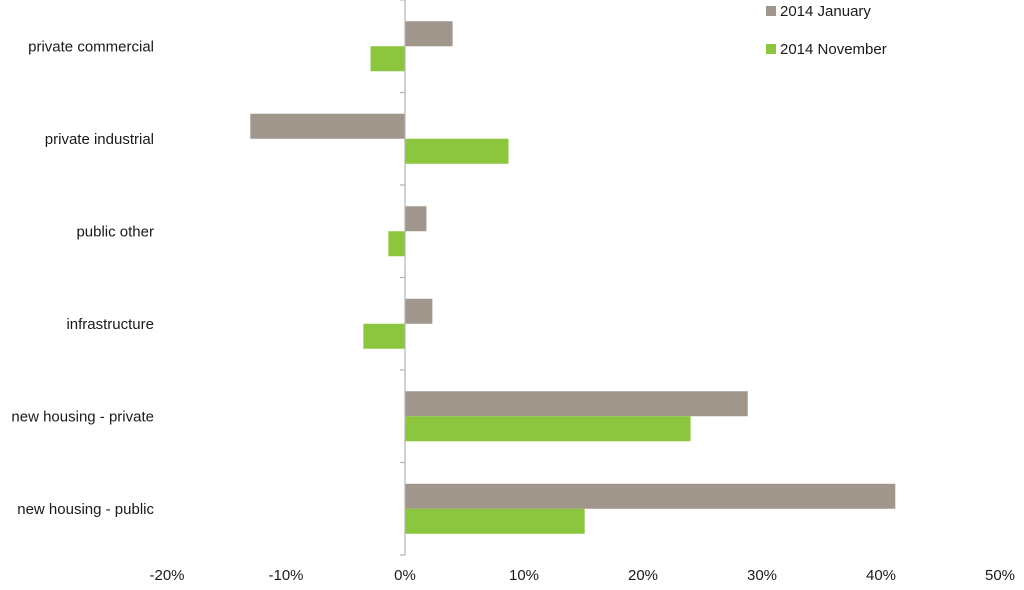  What do you see at coordinates (91, 46) in the screenshot?
I see `category-label: private commercial` at bounding box center [91, 46].